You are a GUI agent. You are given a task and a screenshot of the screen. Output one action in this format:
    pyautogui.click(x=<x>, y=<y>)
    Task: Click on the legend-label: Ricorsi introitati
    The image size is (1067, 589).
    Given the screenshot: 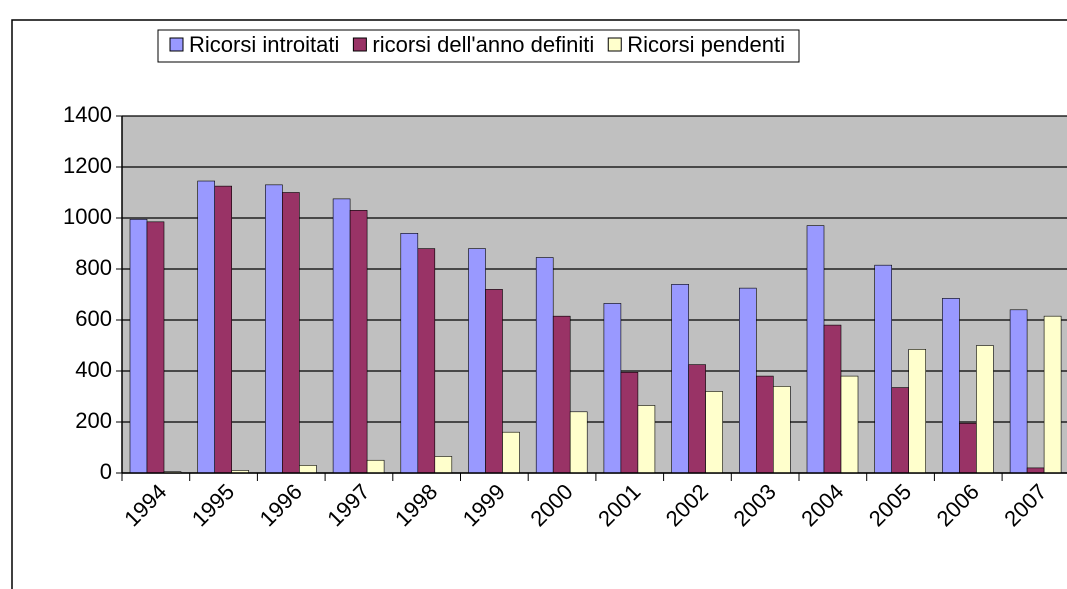 What is the action you would take?
    pyautogui.click(x=264, y=44)
    